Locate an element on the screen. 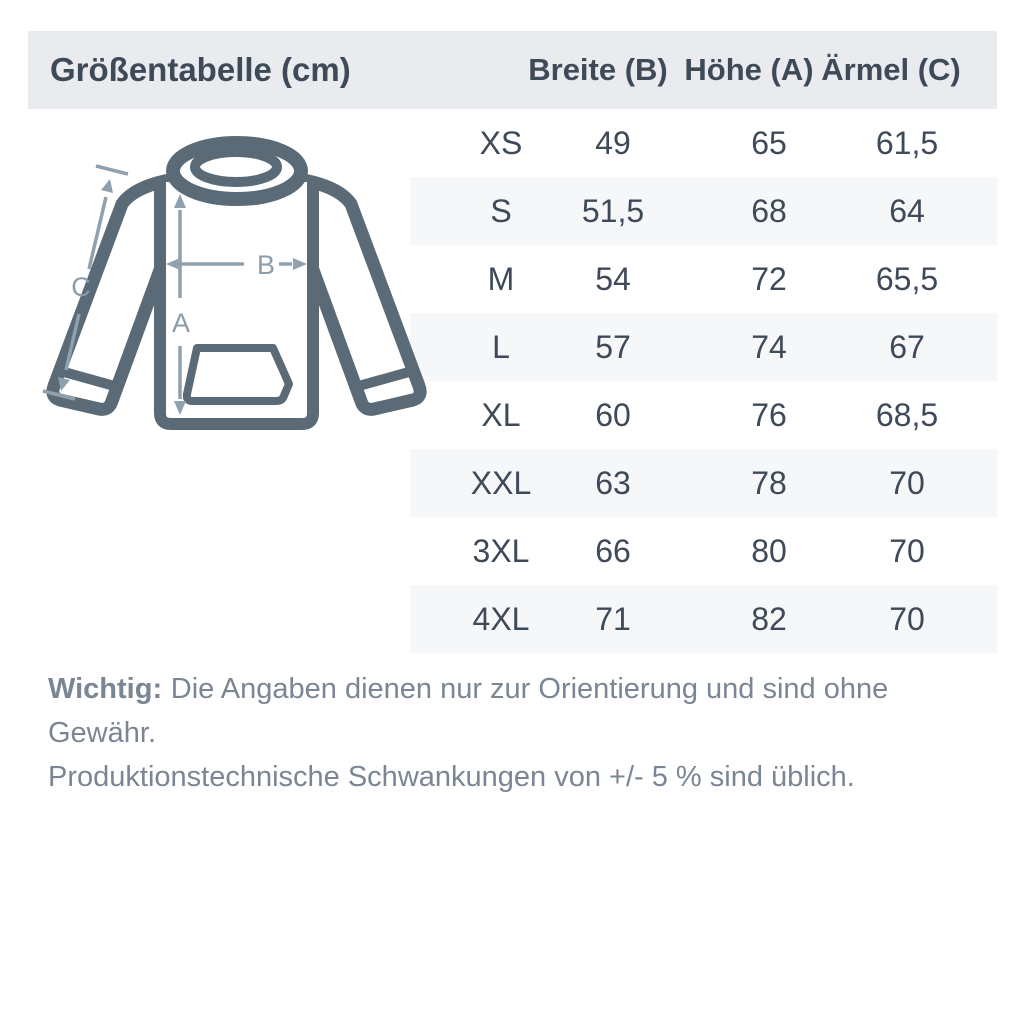 This screenshot has width=1024, height=1024. column-header-aermel: Ärmel (C) is located at coordinates (891, 69).